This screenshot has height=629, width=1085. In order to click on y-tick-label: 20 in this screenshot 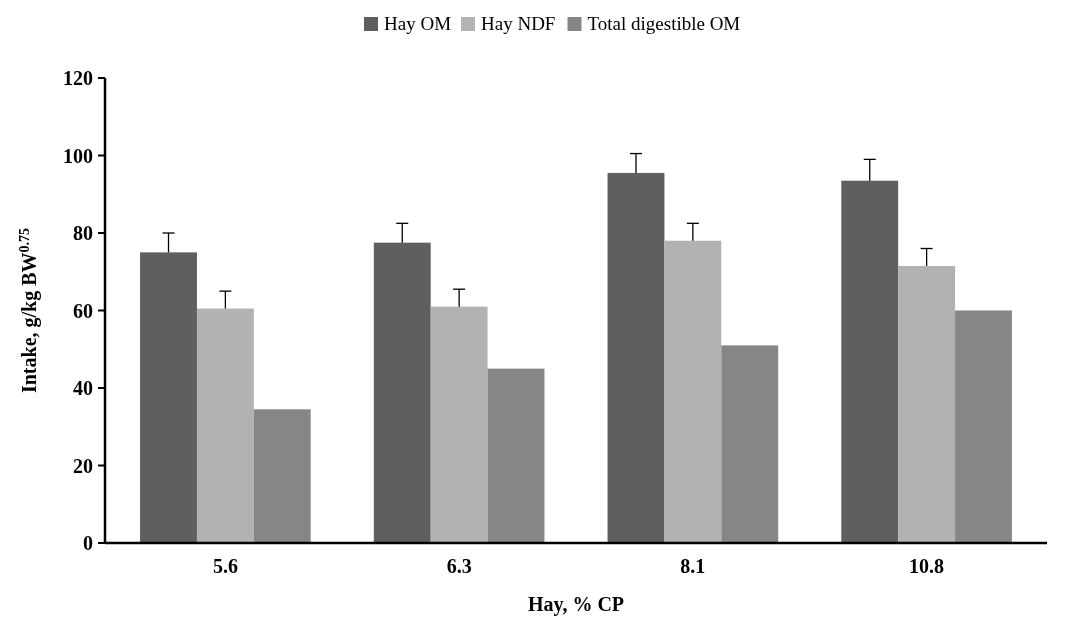, I will do `click(83, 465)`.